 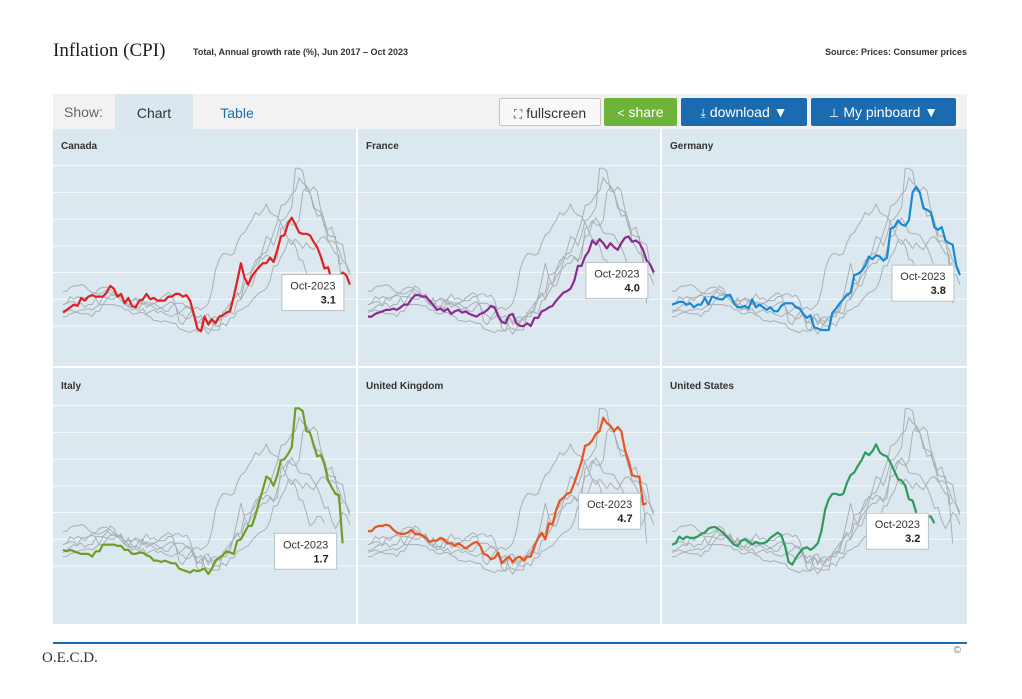 I want to click on download-icon: ⤓, so click(x=703, y=113).